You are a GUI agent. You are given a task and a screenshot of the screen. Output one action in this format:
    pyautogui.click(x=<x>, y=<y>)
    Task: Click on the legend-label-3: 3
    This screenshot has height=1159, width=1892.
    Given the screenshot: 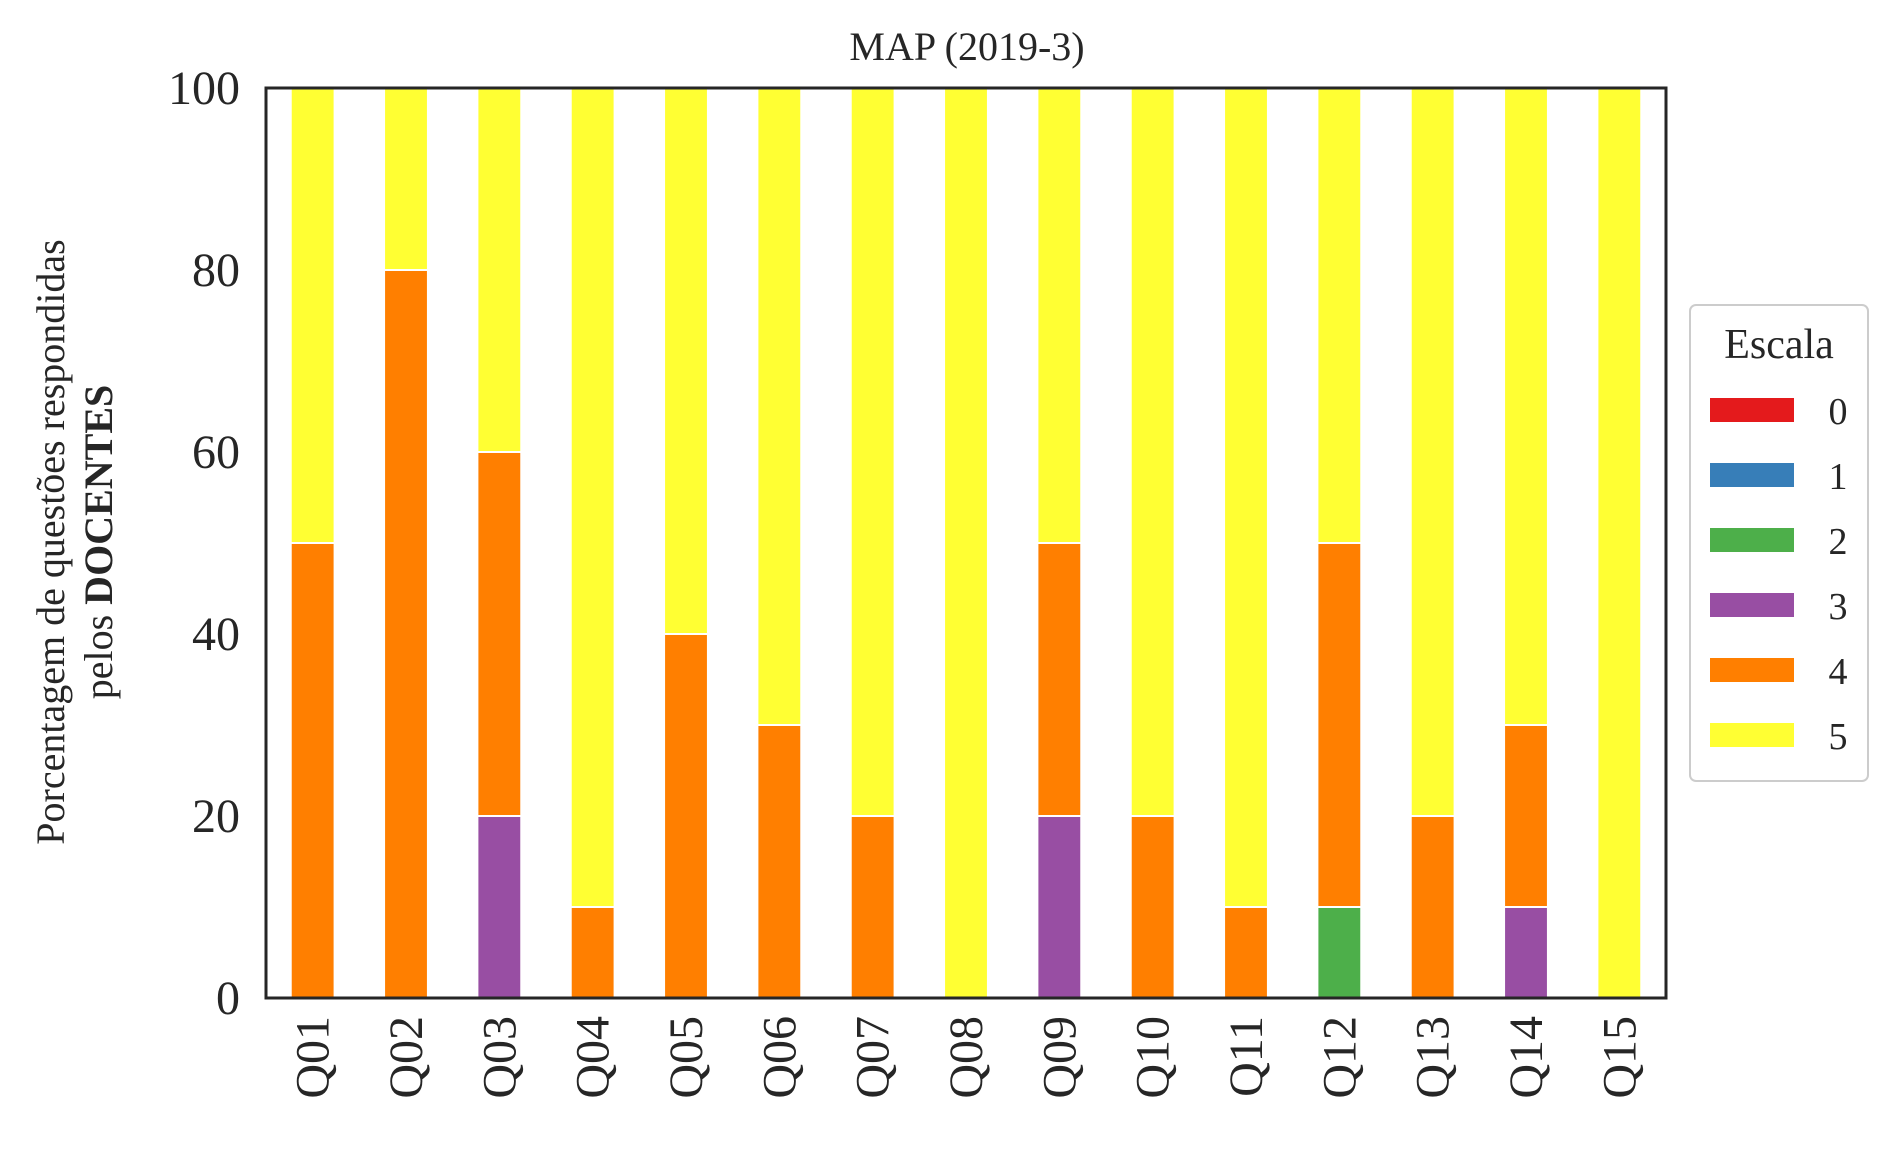 What is the action you would take?
    pyautogui.click(x=1838, y=607)
    